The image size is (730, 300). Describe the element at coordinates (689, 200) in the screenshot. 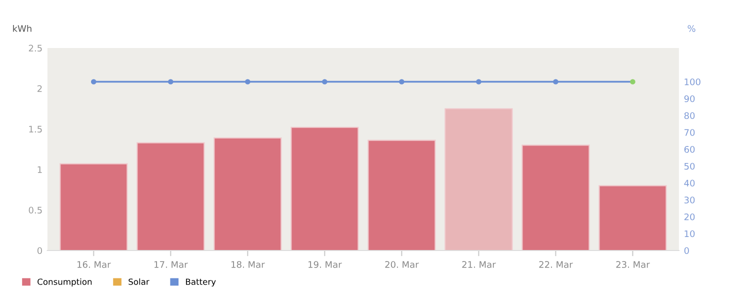

I see `y2-tick-label: 30` at that location.